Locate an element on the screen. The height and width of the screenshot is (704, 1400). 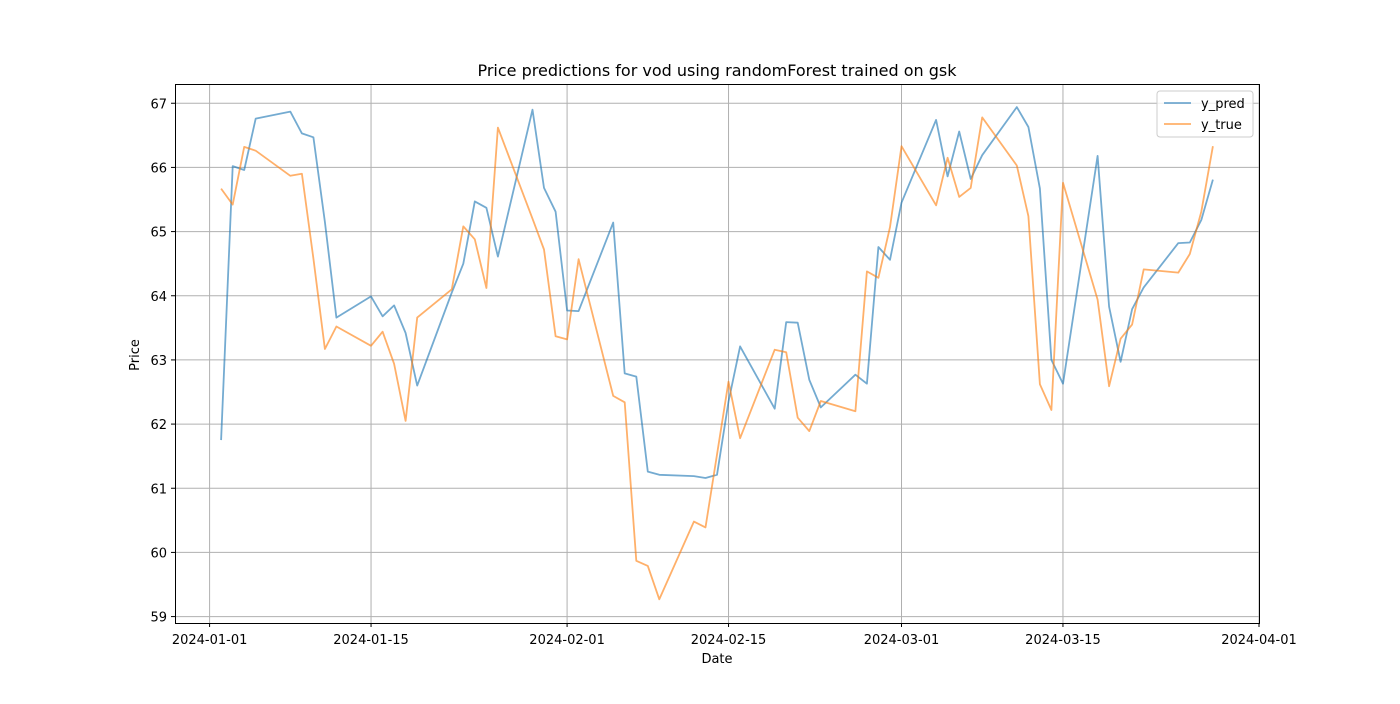
y-tick-label: 62 is located at coordinates (158, 425).